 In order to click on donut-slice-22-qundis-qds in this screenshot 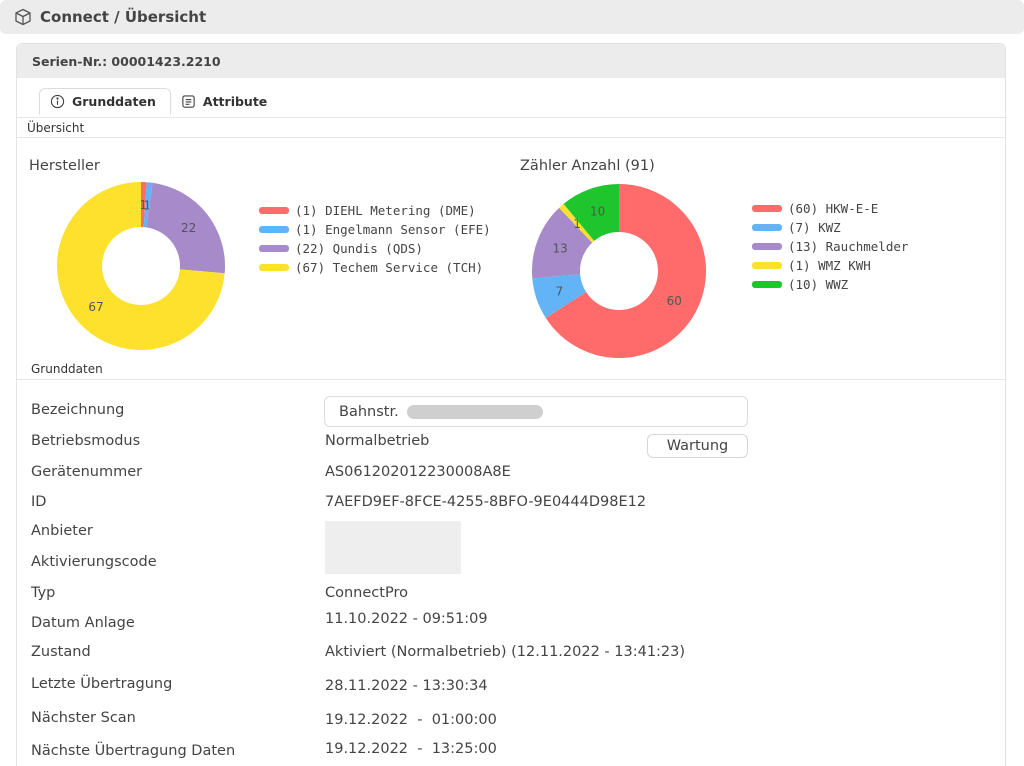, I will do `click(185, 228)`.